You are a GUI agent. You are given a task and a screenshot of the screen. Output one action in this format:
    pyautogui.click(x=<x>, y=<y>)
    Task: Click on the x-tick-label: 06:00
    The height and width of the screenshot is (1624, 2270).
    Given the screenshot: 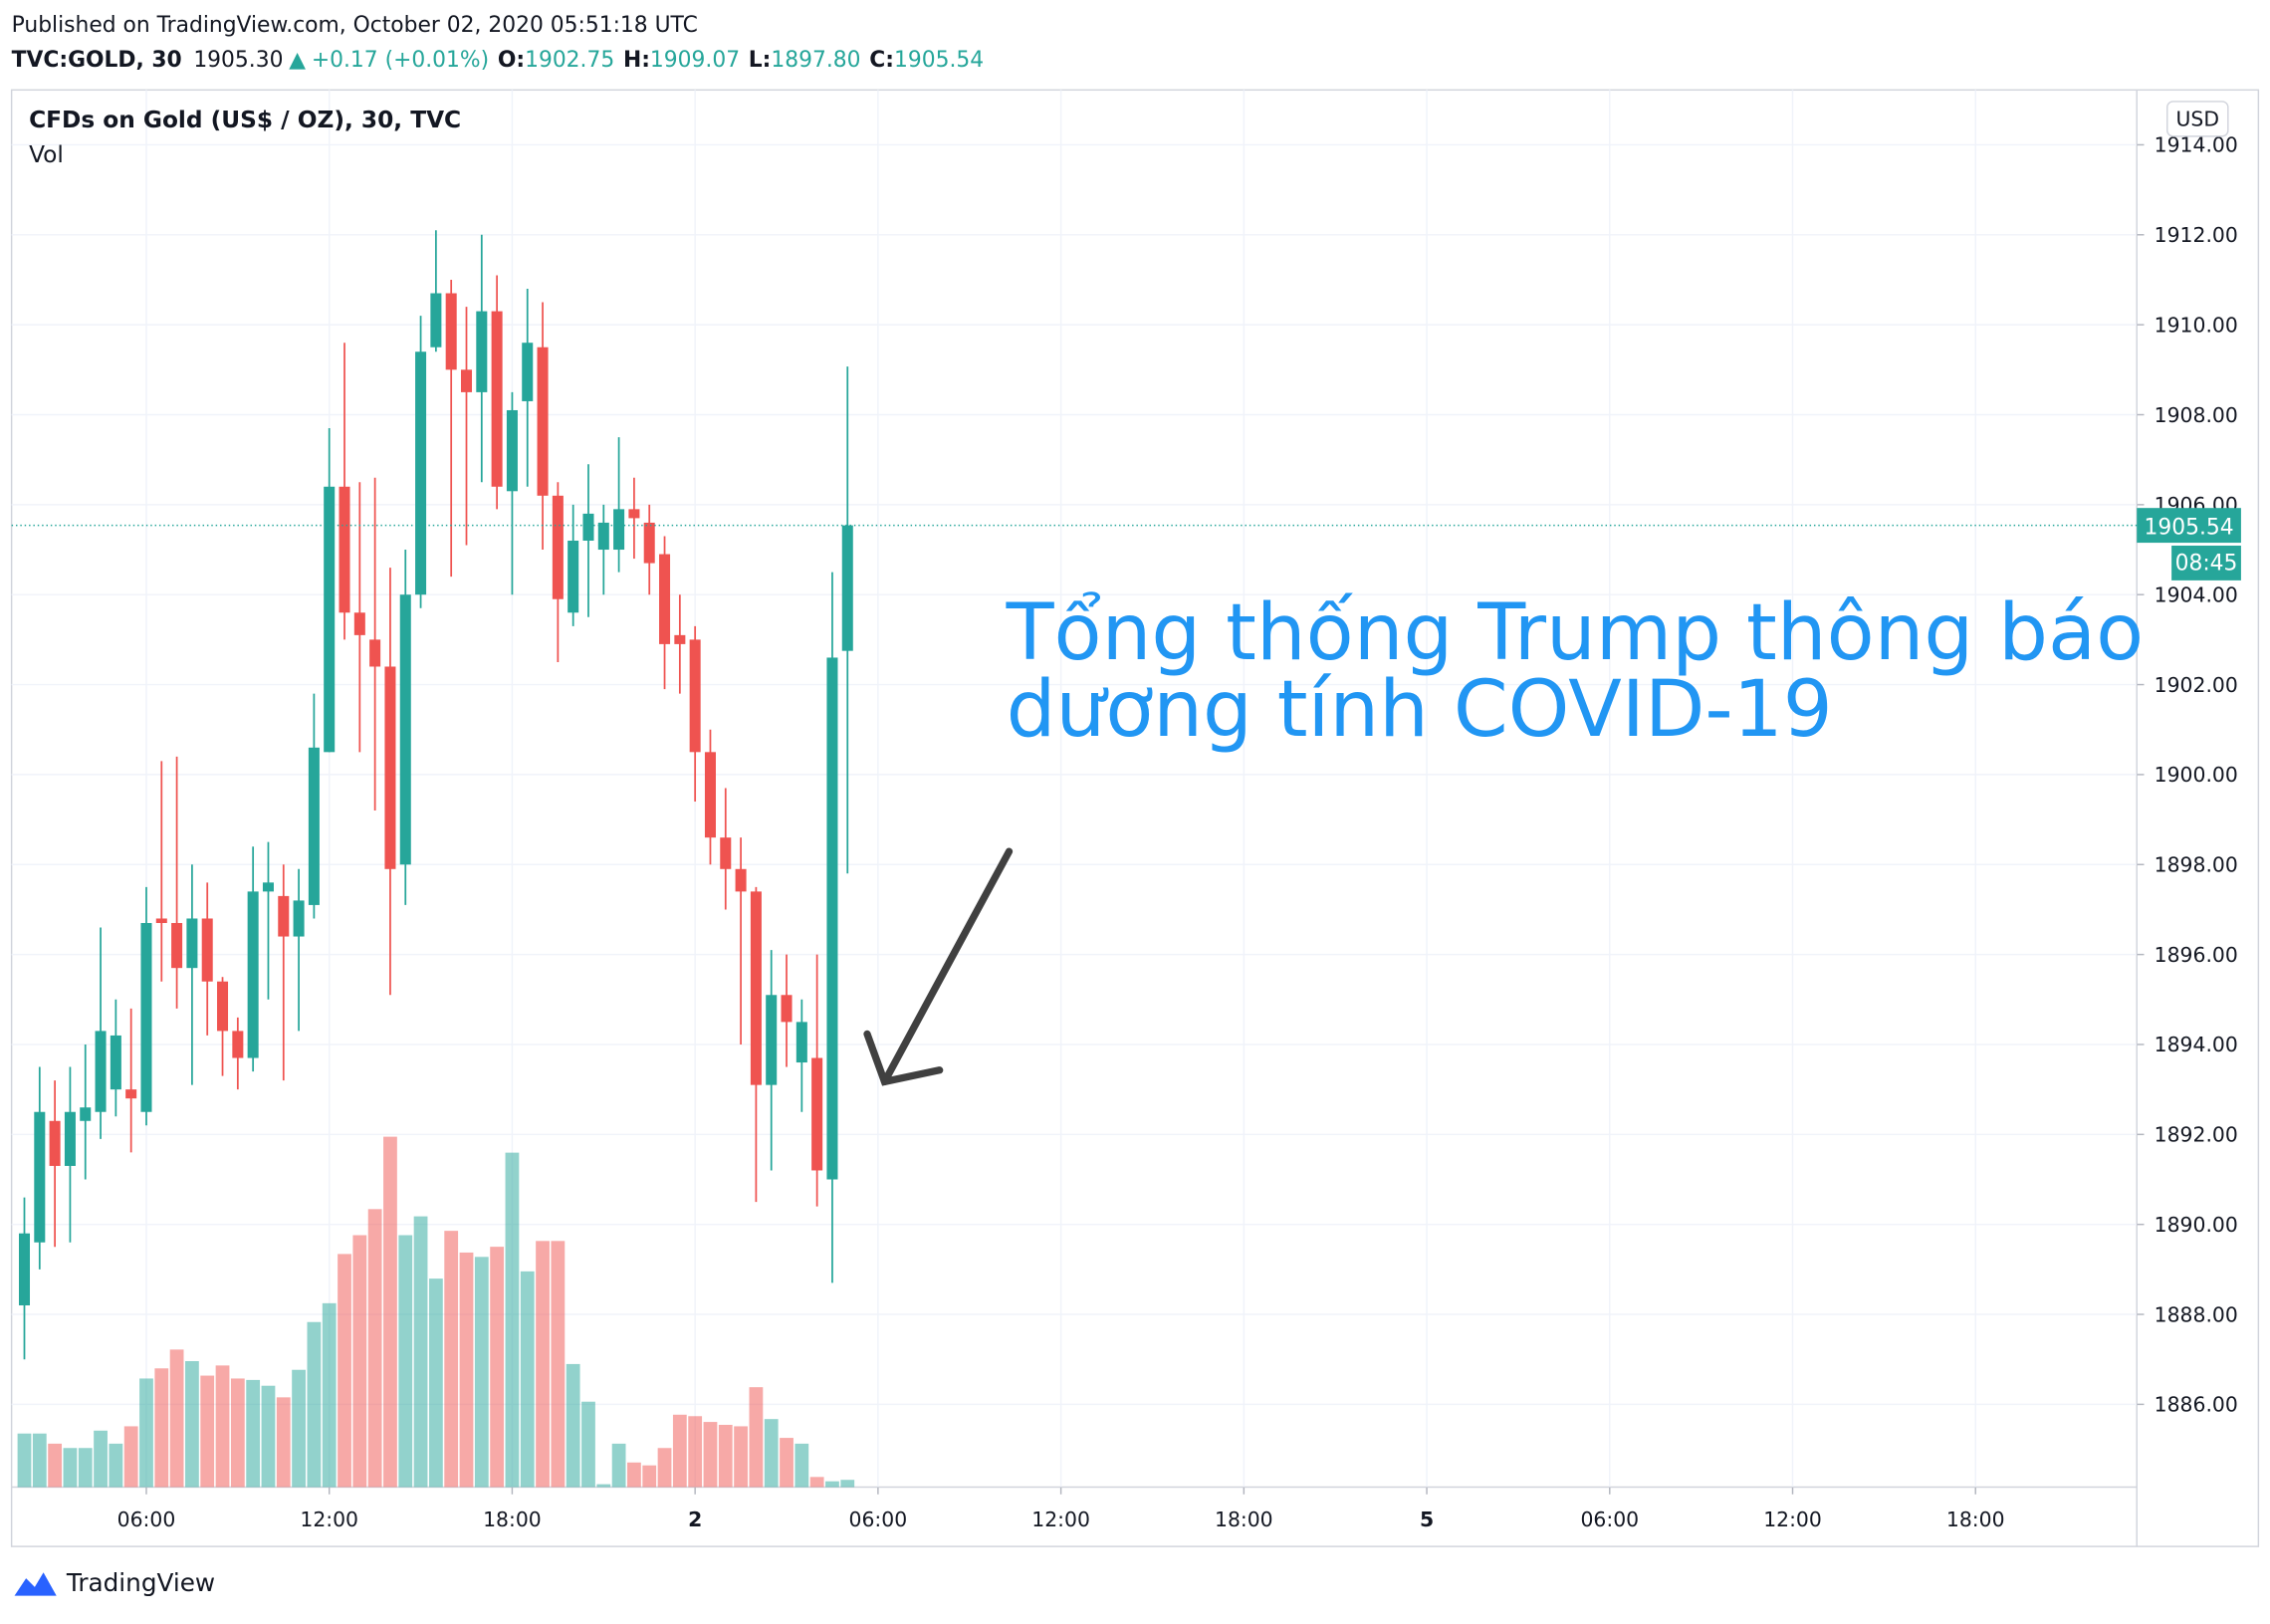 What is the action you would take?
    pyautogui.click(x=878, y=1520)
    